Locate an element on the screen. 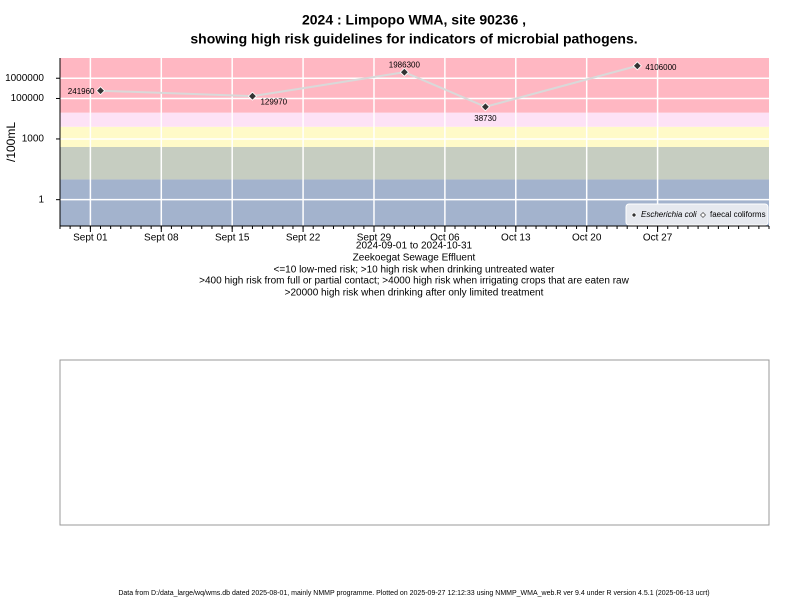  x-tick-label: Sept 01 is located at coordinates (90, 238).